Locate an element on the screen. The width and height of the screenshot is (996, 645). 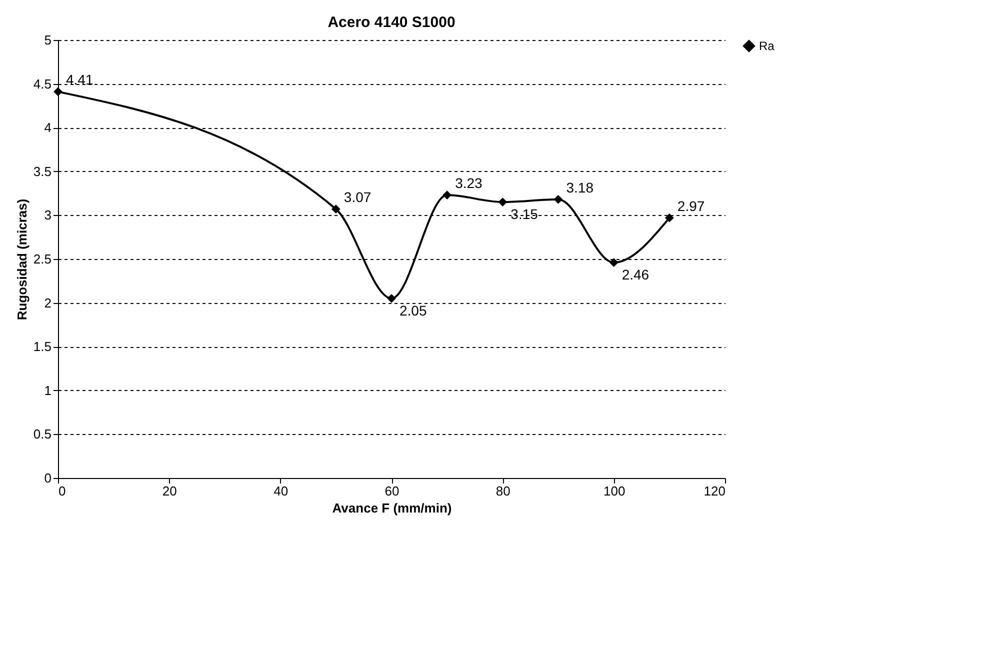
y-tick-label: 0 is located at coordinates (48, 478).